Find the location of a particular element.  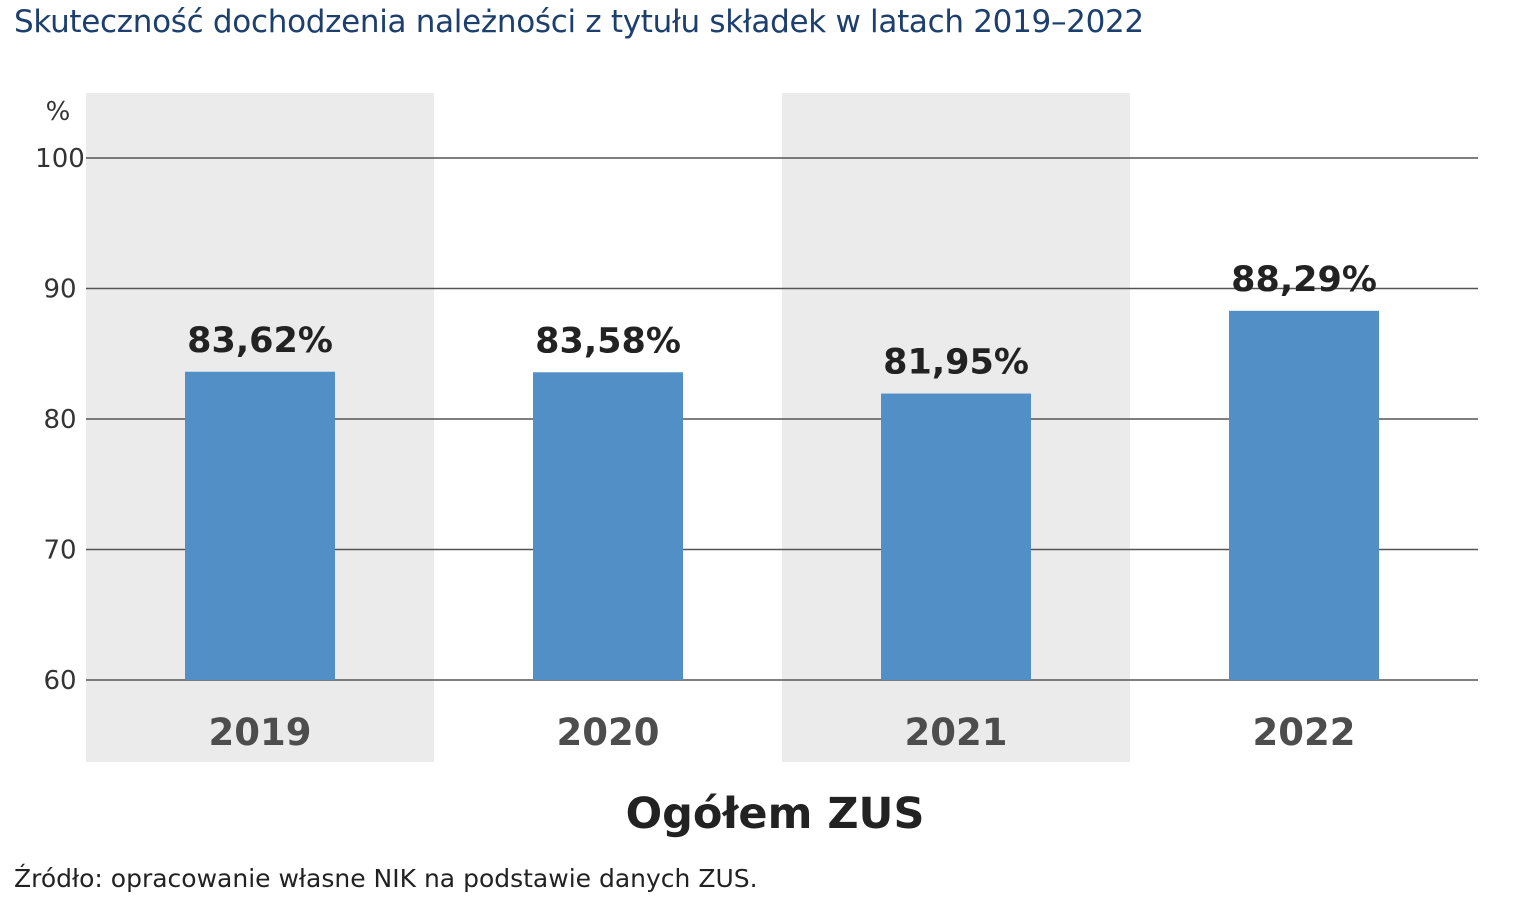

y-tick-60: 60 is located at coordinates (59, 681).